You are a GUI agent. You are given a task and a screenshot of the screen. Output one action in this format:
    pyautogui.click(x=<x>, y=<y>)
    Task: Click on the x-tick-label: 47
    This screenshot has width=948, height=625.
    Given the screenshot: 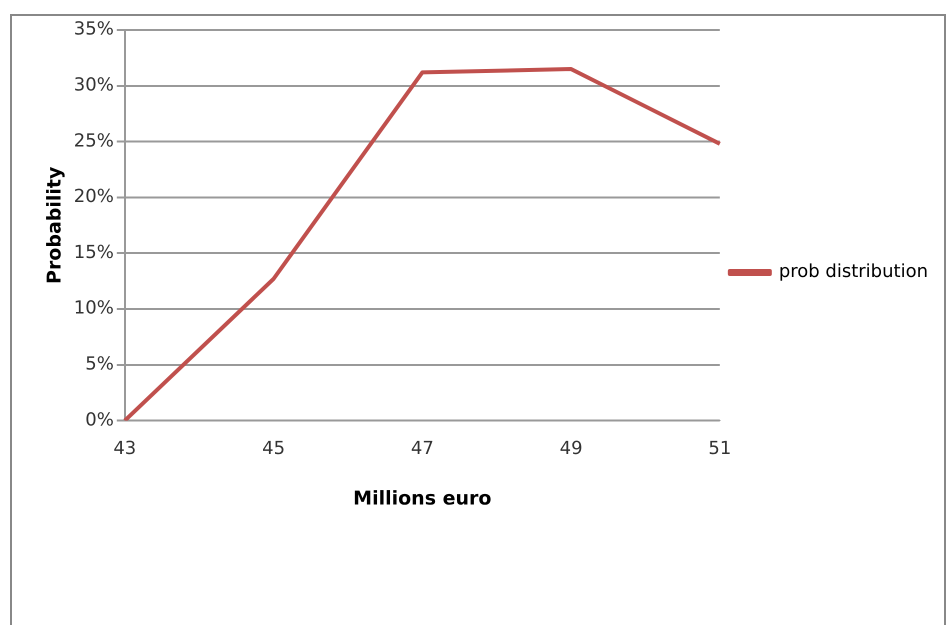 What is the action you would take?
    pyautogui.click(x=422, y=449)
    